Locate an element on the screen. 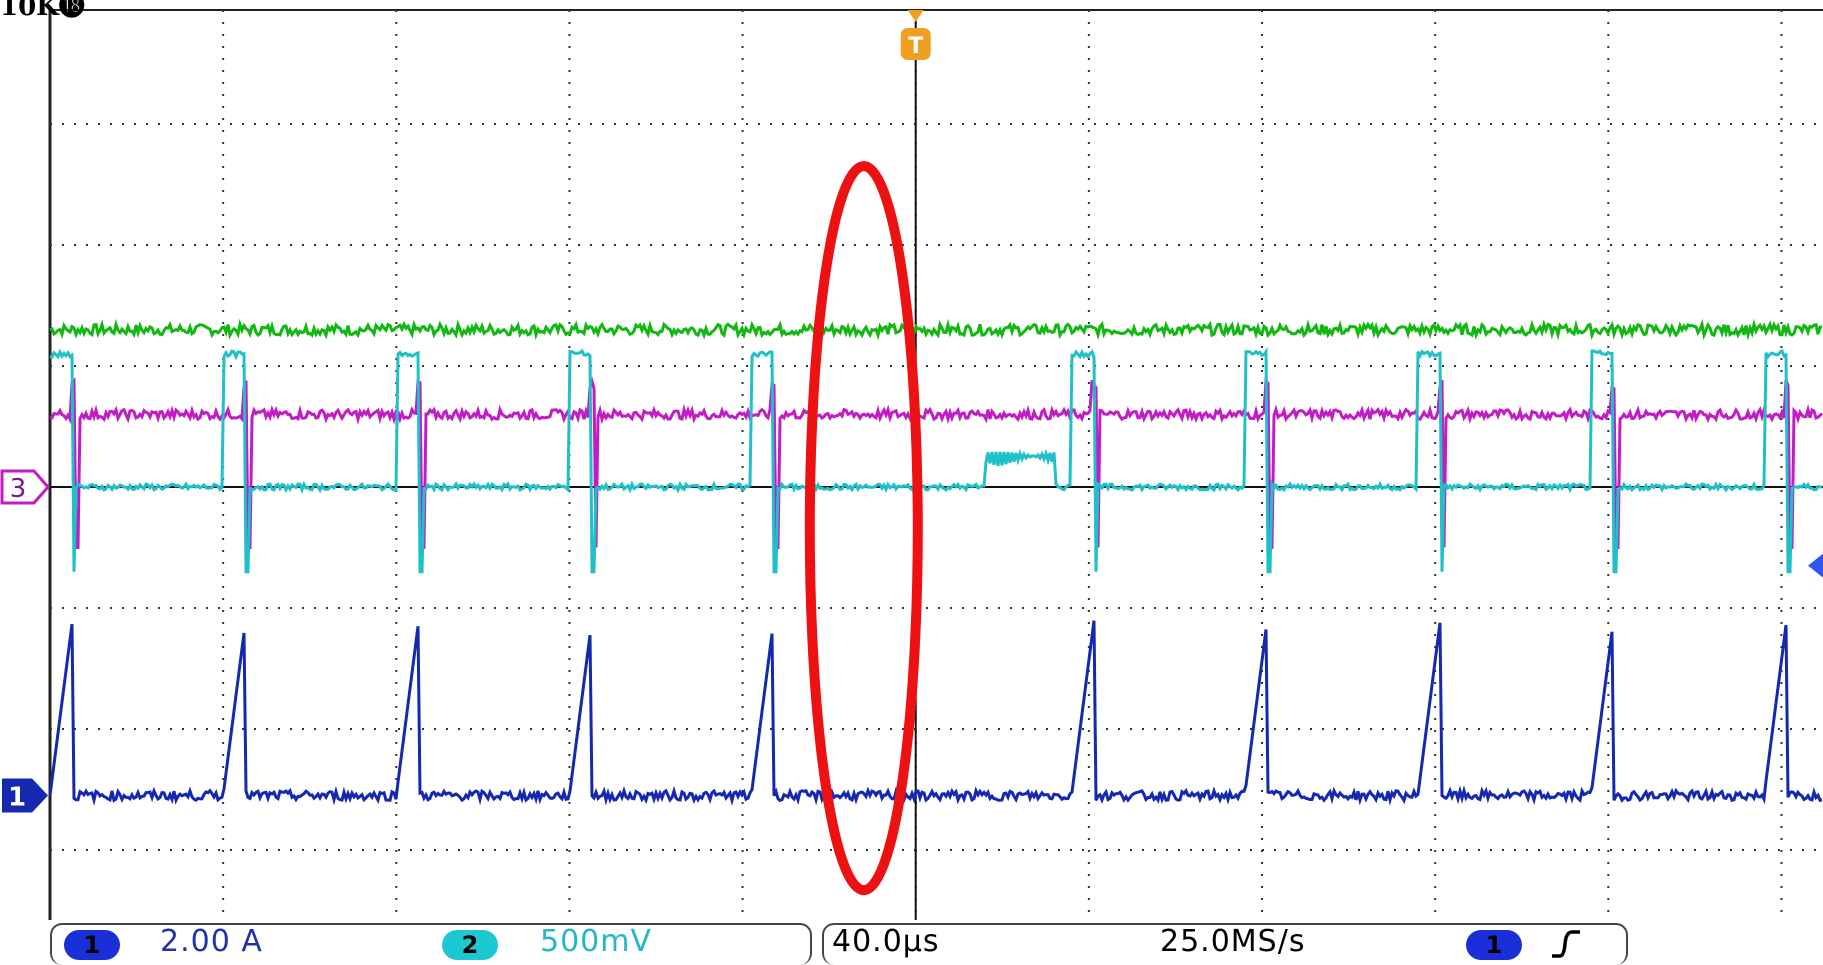 The image size is (1823, 965). clipped-top-label: 10K⓲ is located at coordinates (42, 11).